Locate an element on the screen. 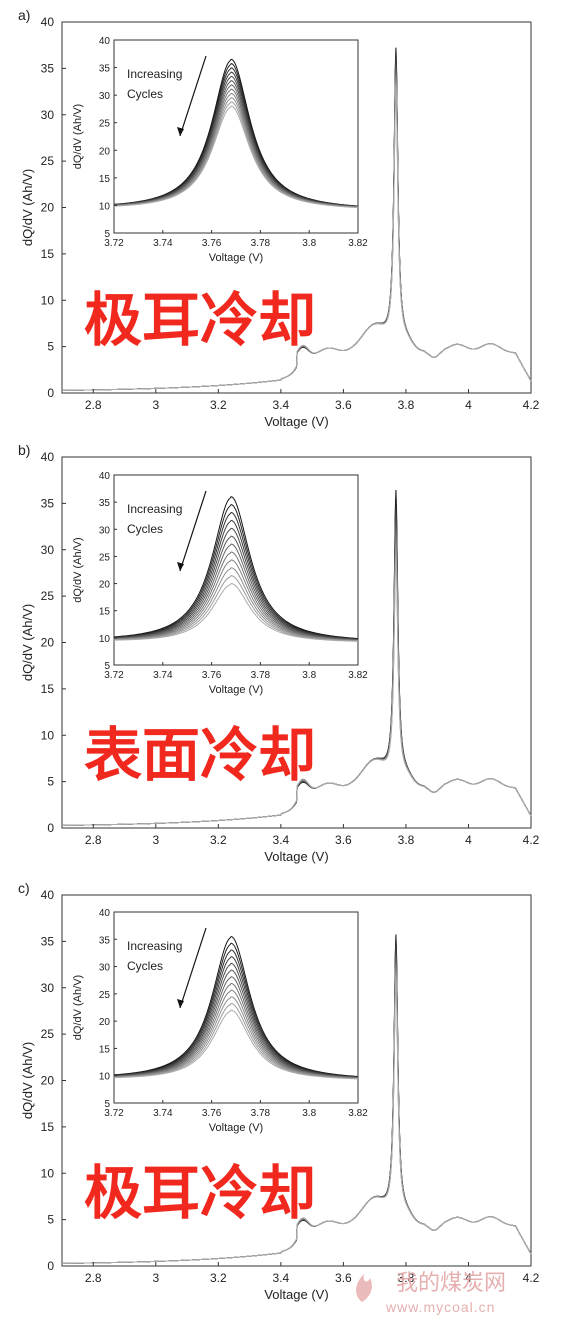 The height and width of the screenshot is (1326, 572). x-tick-label: 2.8 is located at coordinates (93, 1278).